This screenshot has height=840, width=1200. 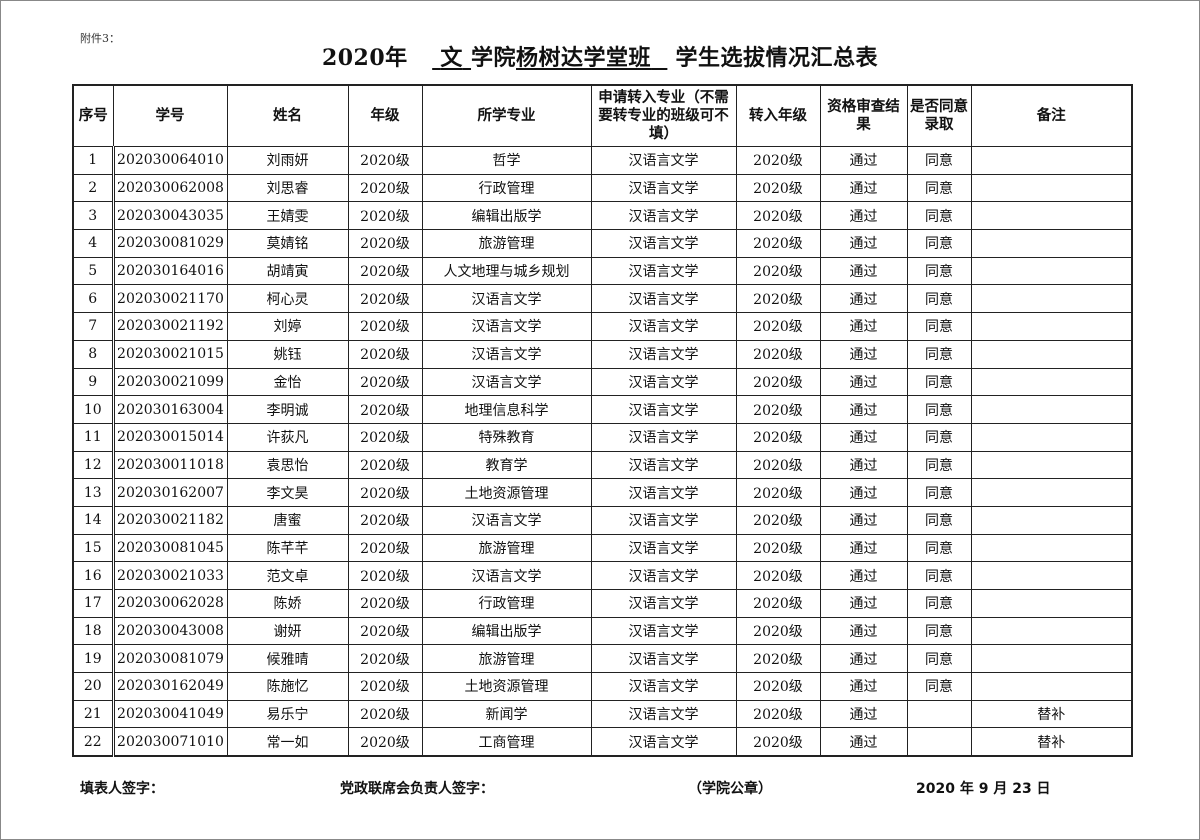 I want to click on cell-index: 6, so click(x=93, y=299).